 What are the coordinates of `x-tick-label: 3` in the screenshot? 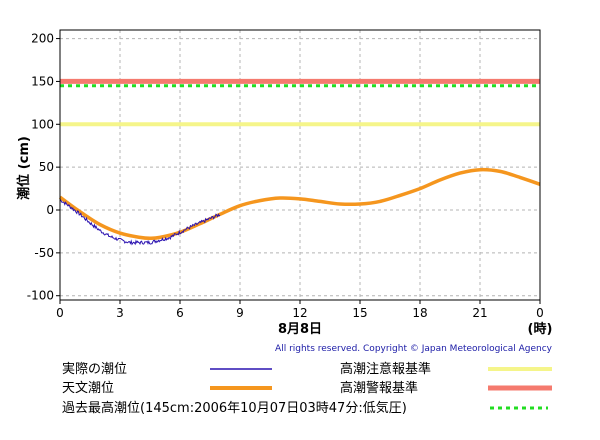 It's located at (120, 313).